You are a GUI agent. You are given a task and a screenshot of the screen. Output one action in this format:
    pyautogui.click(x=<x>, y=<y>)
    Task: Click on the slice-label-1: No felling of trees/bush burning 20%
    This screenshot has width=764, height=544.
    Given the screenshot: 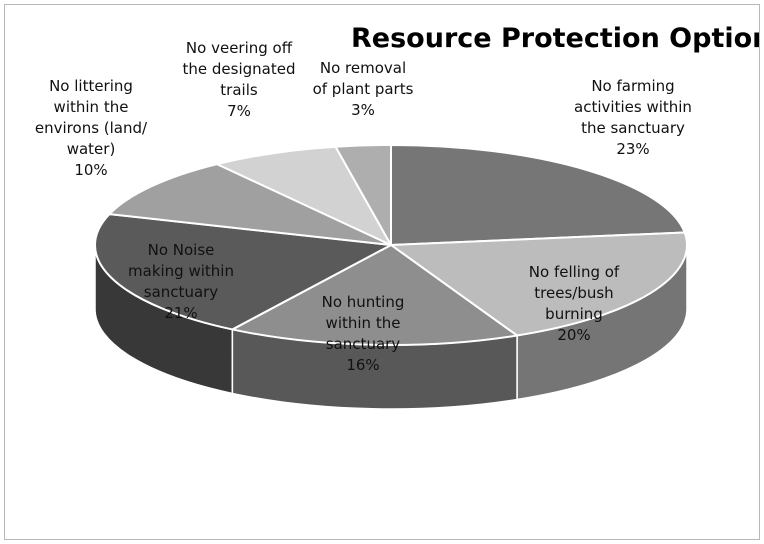 What is the action you would take?
    pyautogui.click(x=574, y=303)
    